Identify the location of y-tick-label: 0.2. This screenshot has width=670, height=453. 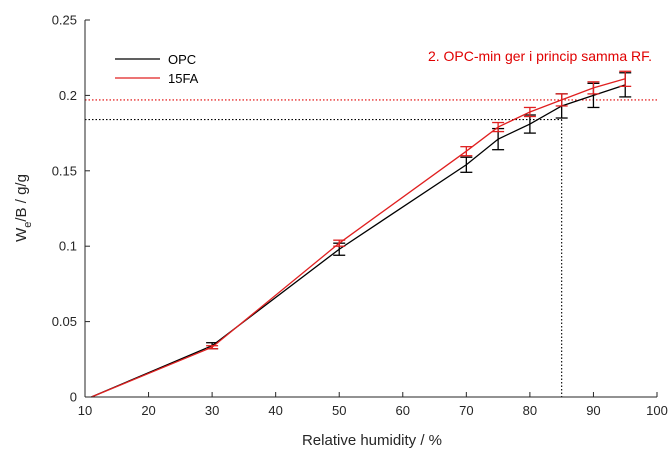
(68, 95).